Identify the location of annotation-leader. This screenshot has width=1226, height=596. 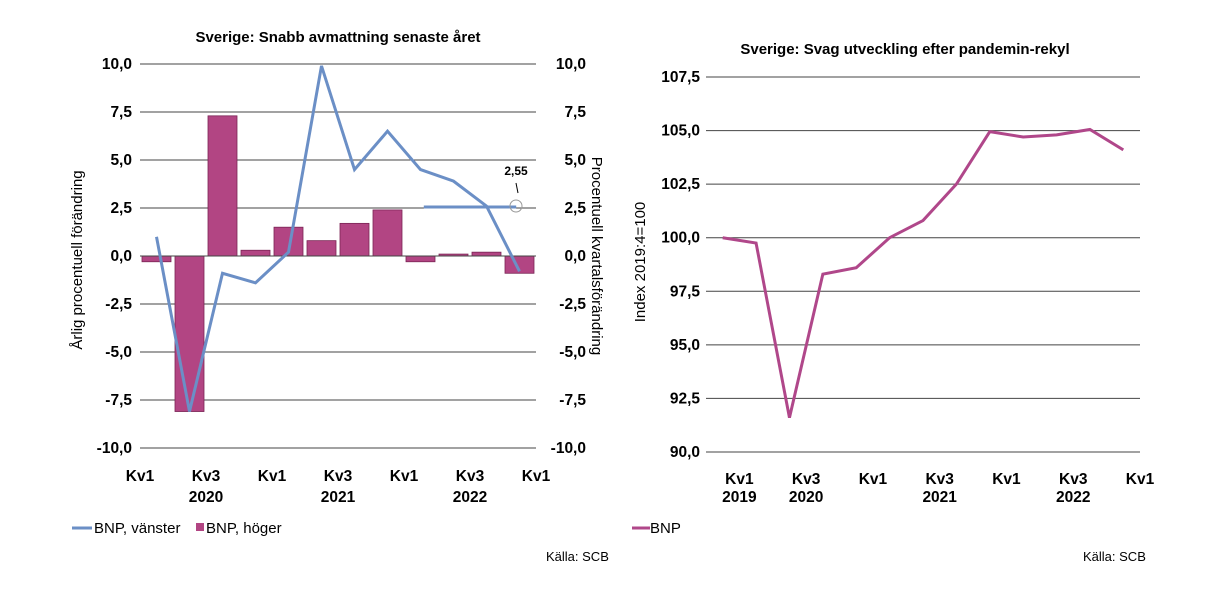
(517, 188).